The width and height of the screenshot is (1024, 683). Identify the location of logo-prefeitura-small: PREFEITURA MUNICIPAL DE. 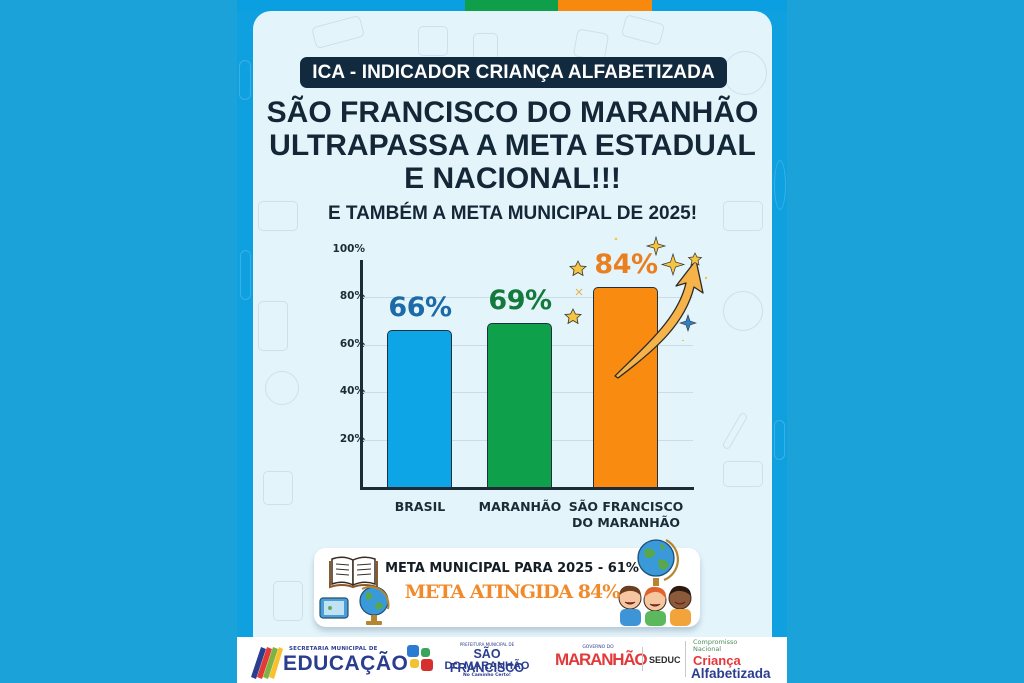
(487, 644).